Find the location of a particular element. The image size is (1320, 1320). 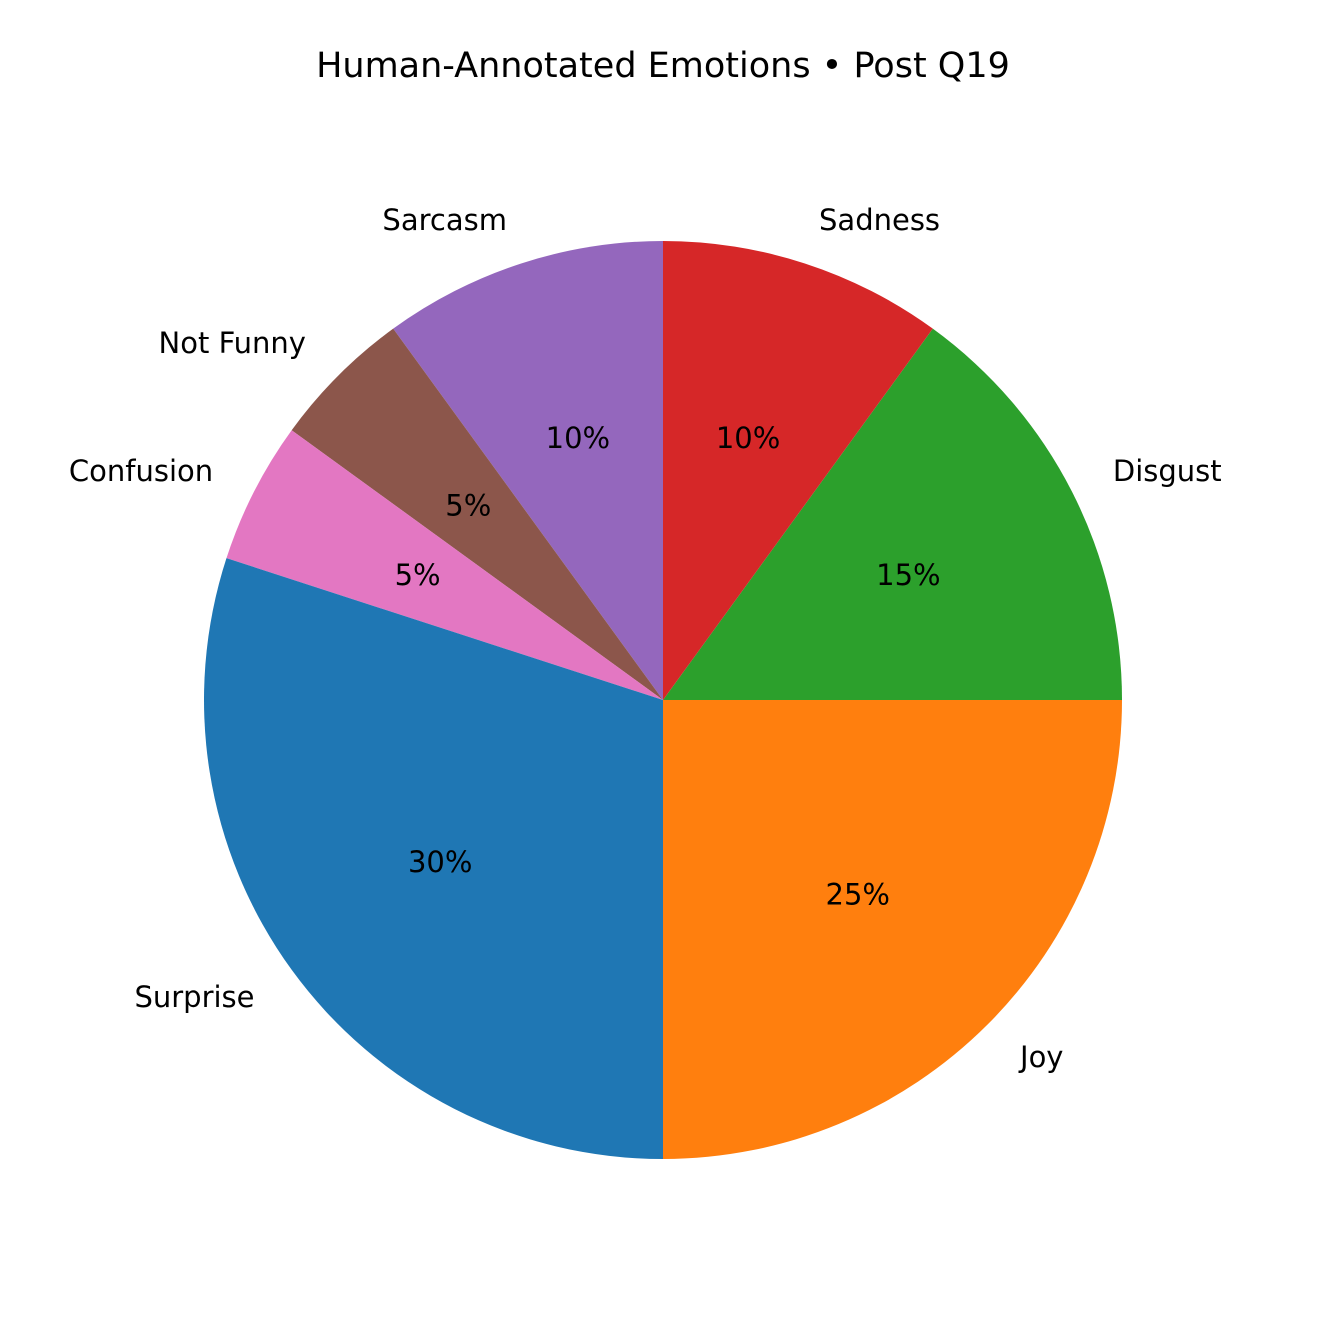

slice-label-sarcasm: Sarcasm is located at coordinates (444, 220).